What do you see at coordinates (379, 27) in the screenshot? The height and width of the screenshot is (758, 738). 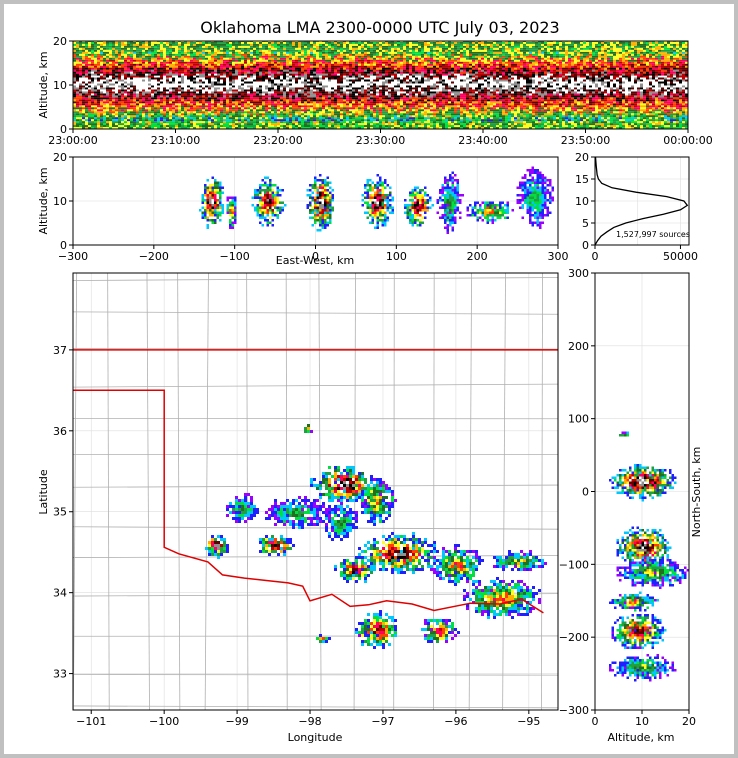 I see `figure-title: Oklahoma LMA 2300-0000 UTC July 03, 2023` at bounding box center [379, 27].